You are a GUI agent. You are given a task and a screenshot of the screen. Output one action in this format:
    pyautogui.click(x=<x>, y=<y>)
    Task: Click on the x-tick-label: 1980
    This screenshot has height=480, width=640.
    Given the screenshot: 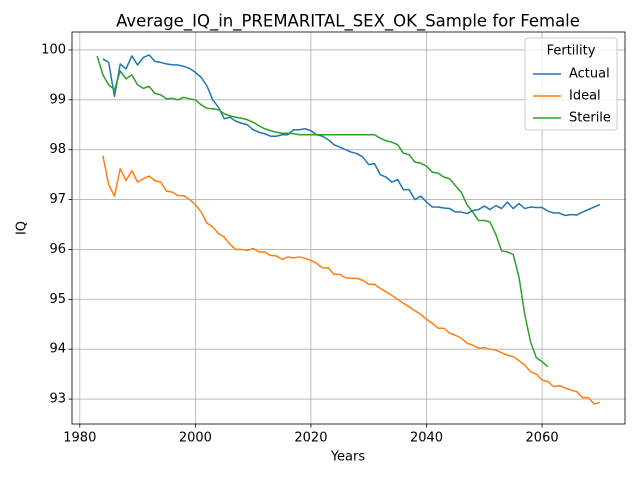 What is the action you would take?
    pyautogui.click(x=79, y=438)
    